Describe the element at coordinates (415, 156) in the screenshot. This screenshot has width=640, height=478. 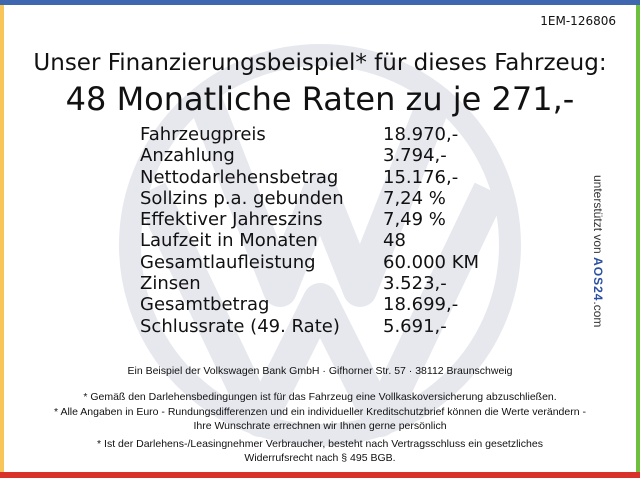
I see `row-value: 3.794,-` at that location.